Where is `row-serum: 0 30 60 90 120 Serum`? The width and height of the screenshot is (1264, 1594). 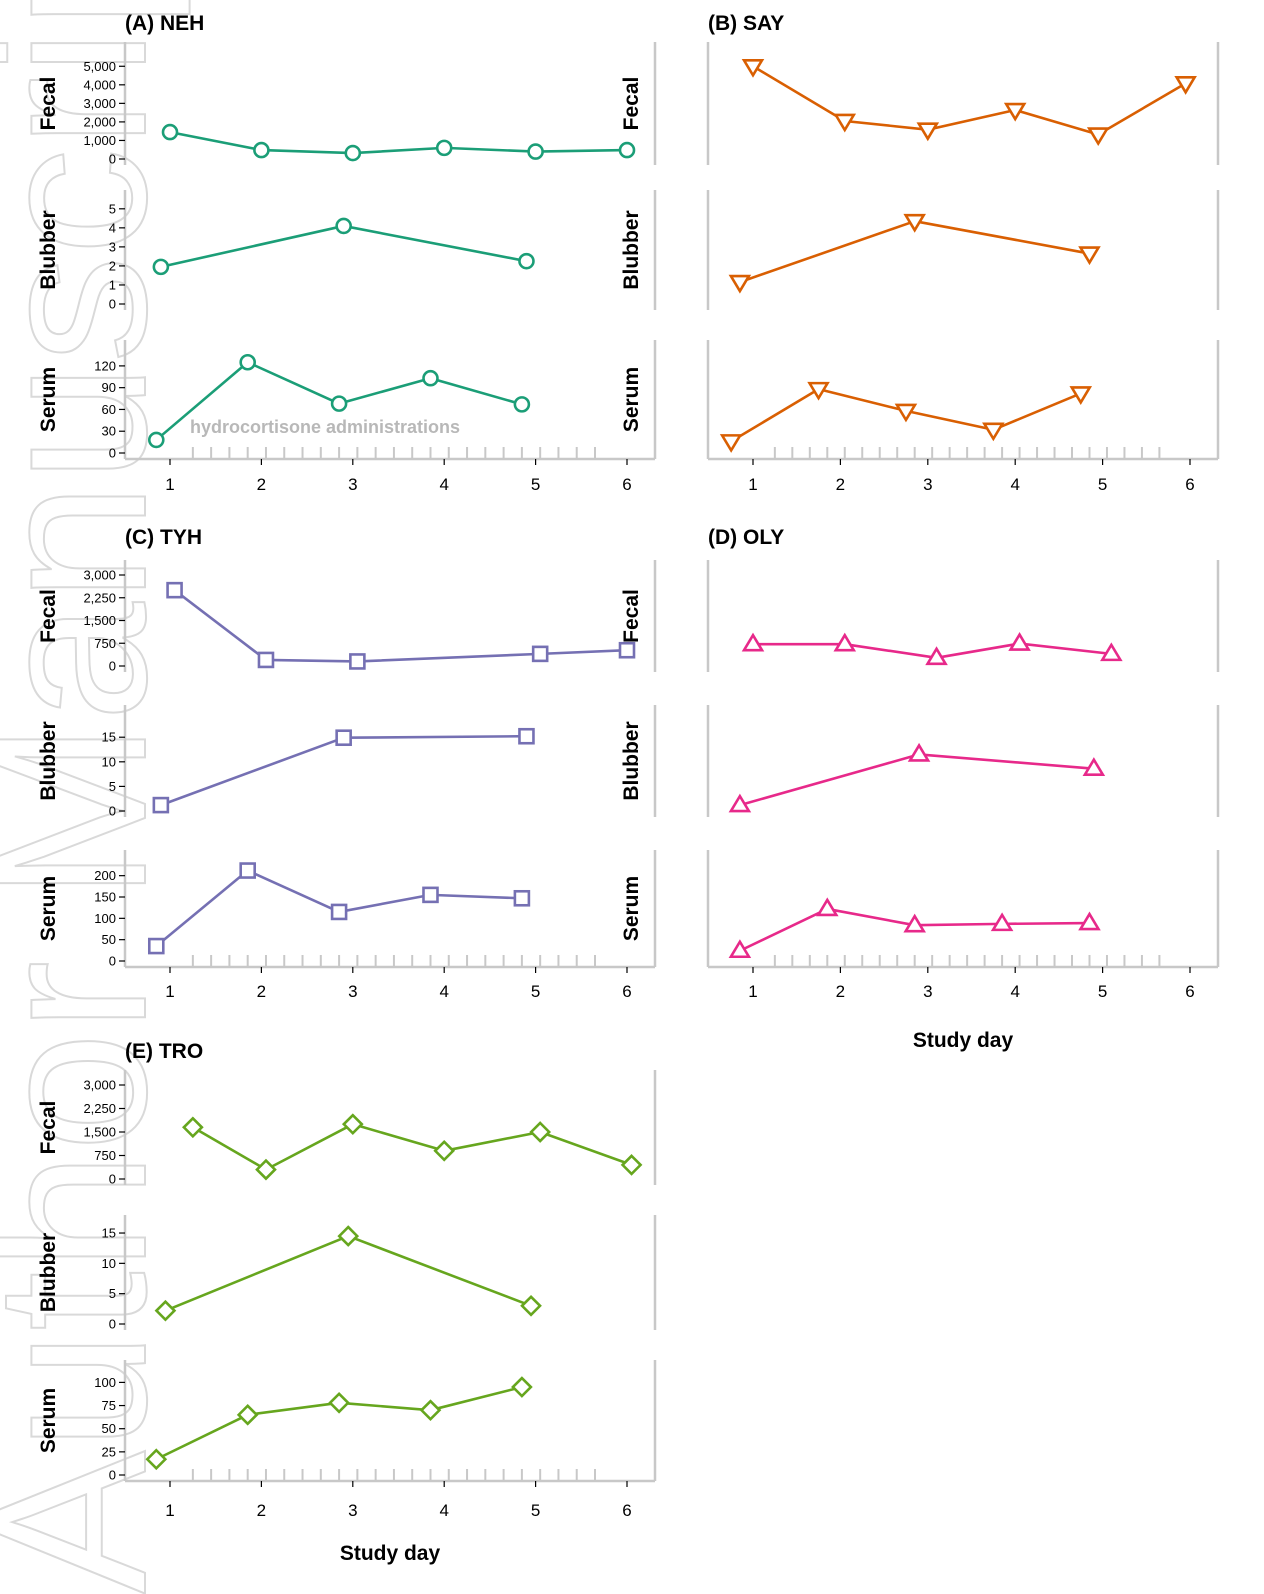 row-serum: 0 30 60 90 120 Serum is located at coordinates (347, 400).